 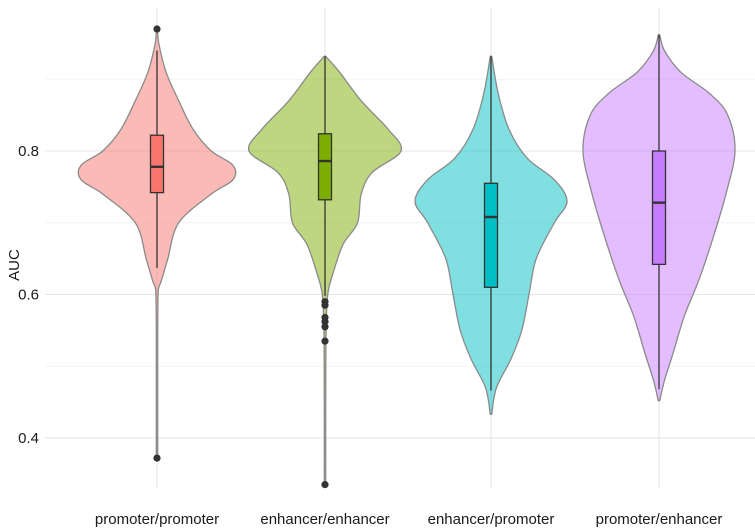 I want to click on x-tick-label: promoter/promoter, so click(x=157, y=519).